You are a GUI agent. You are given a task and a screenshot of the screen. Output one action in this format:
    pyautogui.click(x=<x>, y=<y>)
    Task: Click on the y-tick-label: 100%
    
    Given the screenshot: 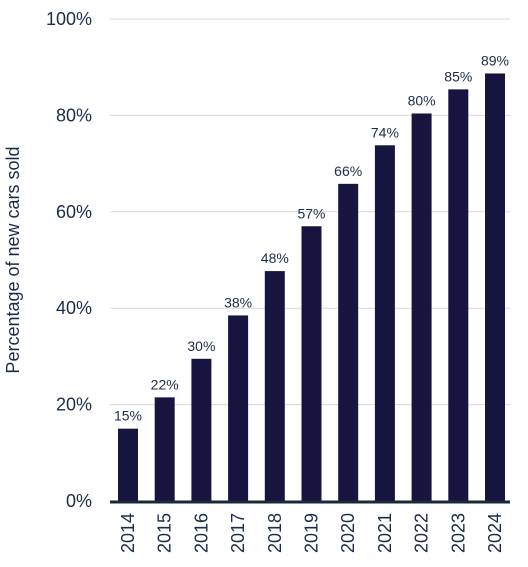 What is the action you would take?
    pyautogui.click(x=69, y=19)
    